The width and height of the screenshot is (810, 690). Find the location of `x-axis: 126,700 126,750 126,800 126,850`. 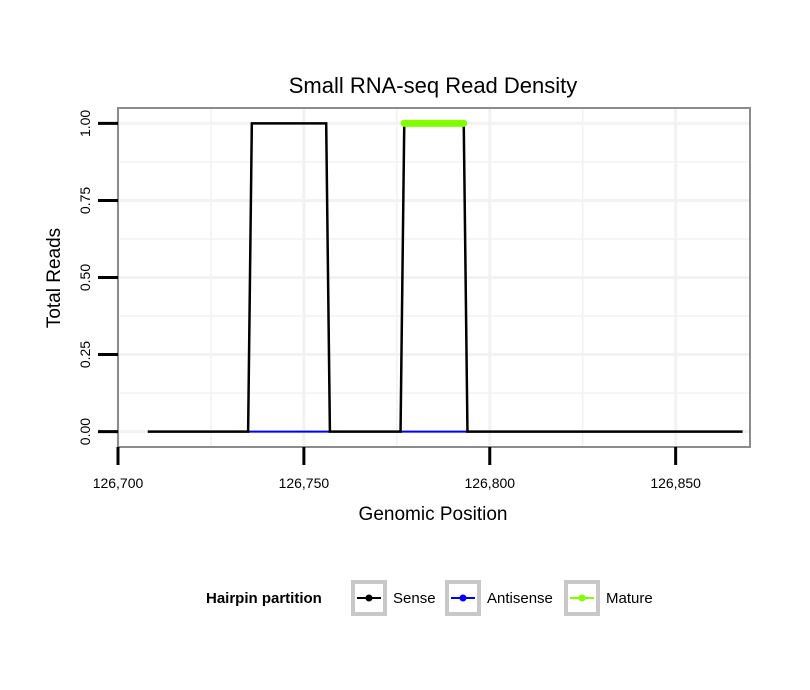

x-axis: 126,700 126,750 126,800 126,850 is located at coordinates (397, 469).